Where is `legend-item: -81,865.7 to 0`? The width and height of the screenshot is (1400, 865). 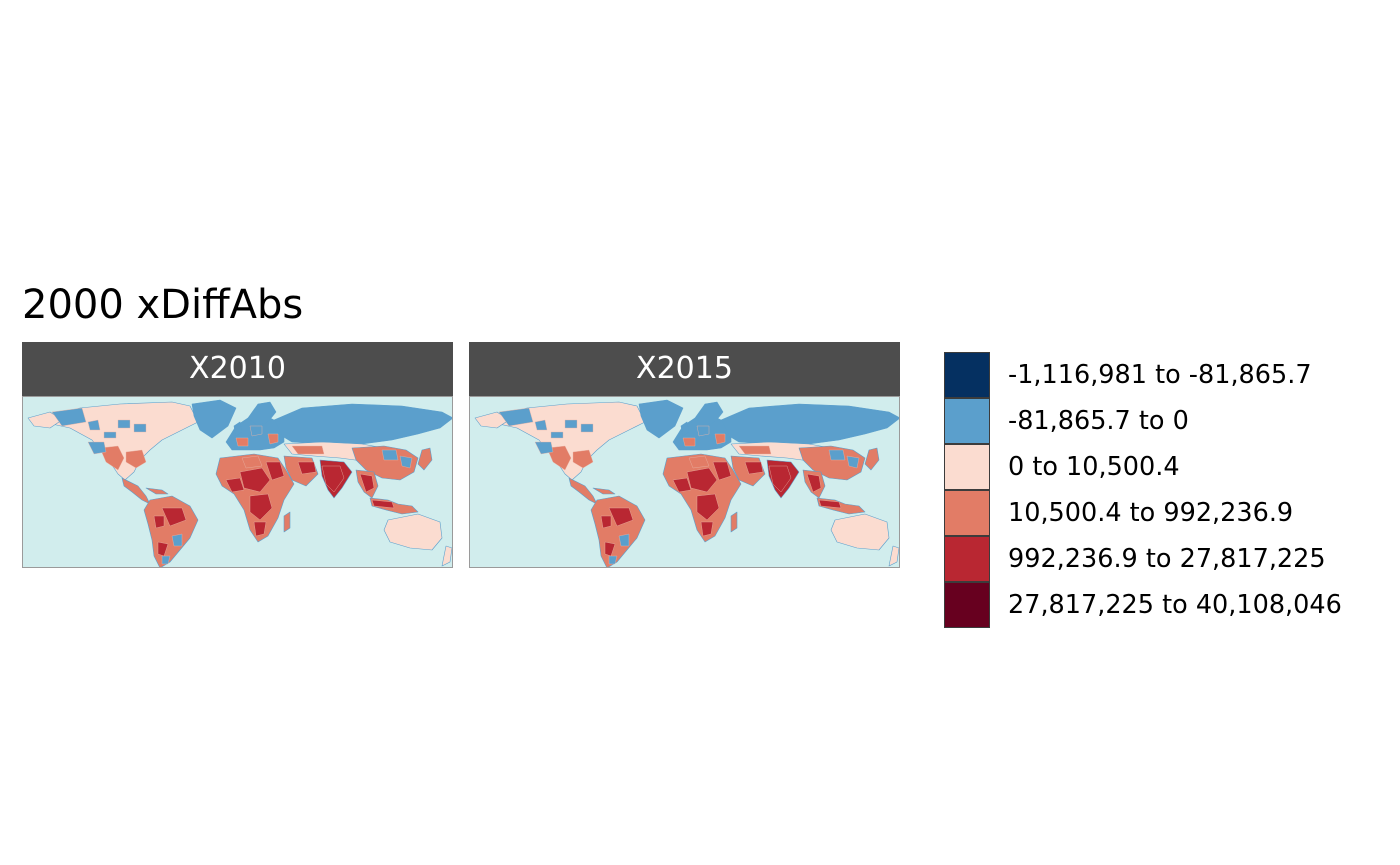
legend-item: -81,865.7 to 0 is located at coordinates (1164, 421).